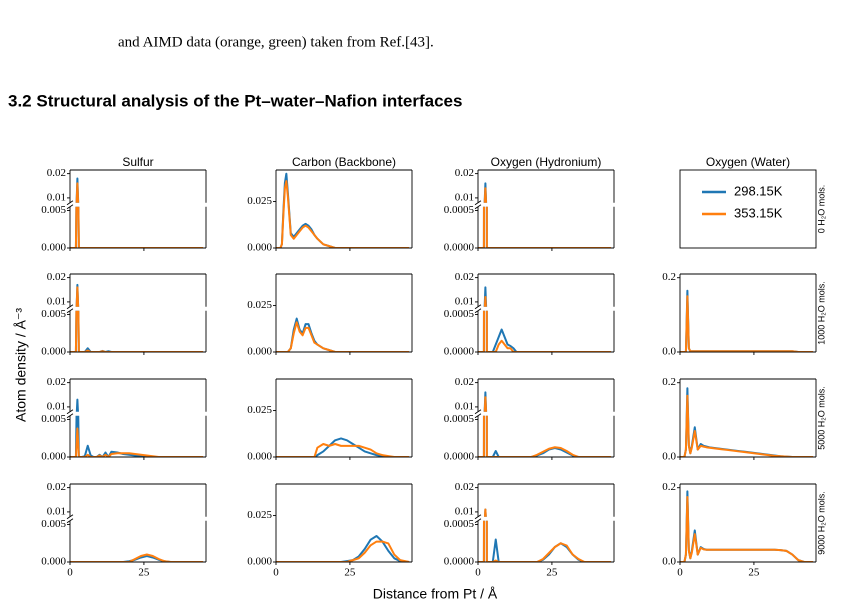 Image resolution: width=841 pixels, height=614 pixels. Describe the element at coordinates (137, 162) in the screenshot. I see `column-title: Sulfur` at that location.